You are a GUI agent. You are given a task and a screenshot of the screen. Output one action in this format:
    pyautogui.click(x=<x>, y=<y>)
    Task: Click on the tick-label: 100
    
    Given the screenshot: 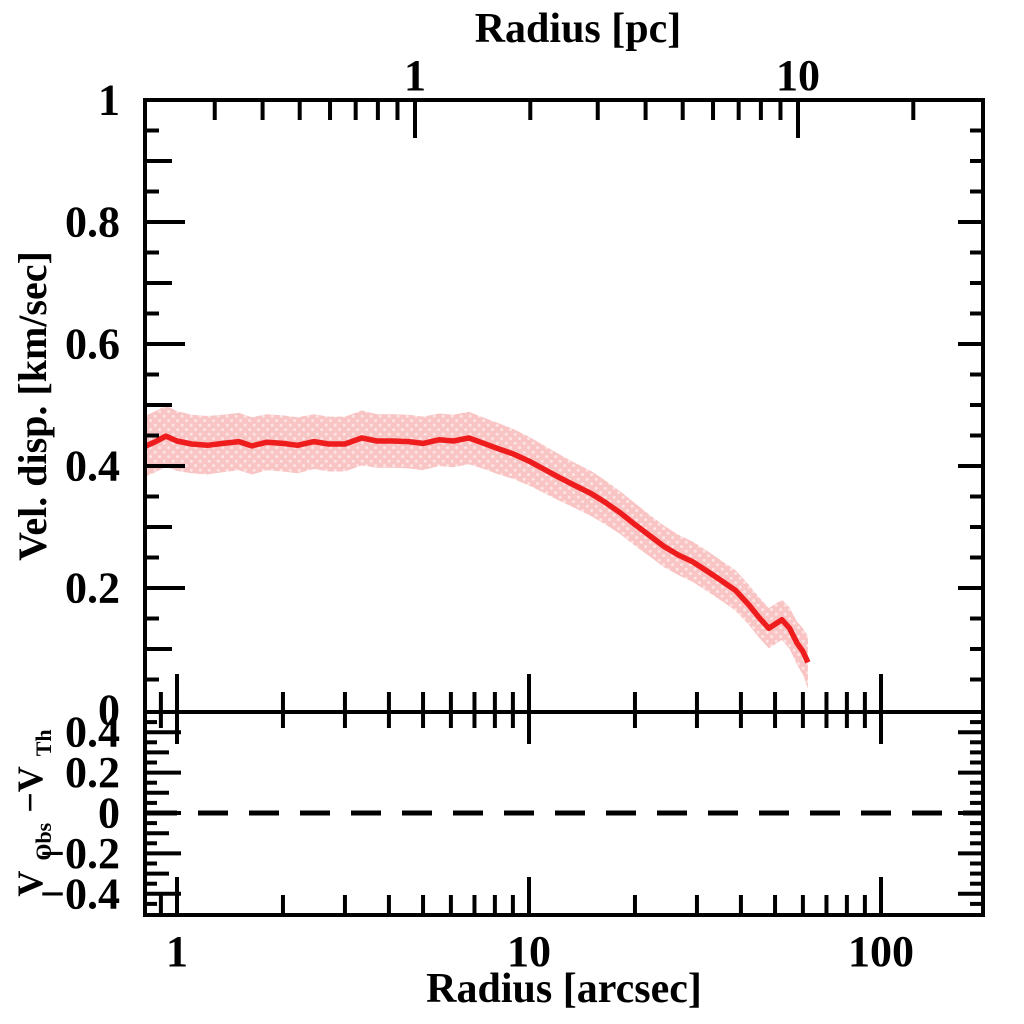 What is the action you would take?
    pyautogui.click(x=881, y=951)
    